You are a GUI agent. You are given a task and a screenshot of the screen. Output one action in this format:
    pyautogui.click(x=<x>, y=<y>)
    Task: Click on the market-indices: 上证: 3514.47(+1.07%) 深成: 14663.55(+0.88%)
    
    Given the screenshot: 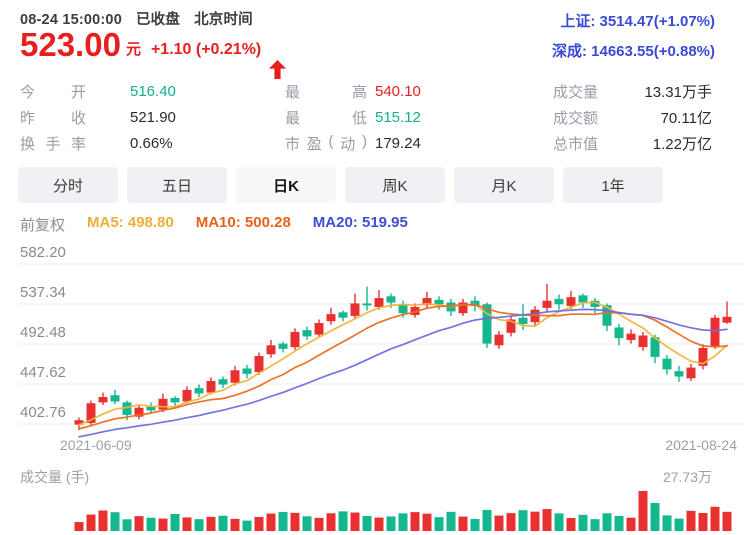 What is the action you would take?
    pyautogui.click(x=633, y=40)
    